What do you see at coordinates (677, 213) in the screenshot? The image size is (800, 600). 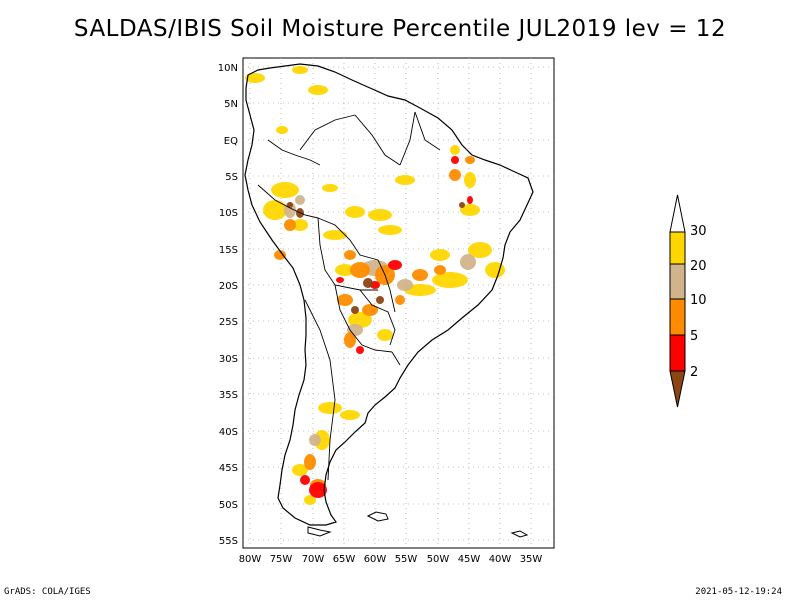 I see `legend-above-30-triangle` at bounding box center [677, 213].